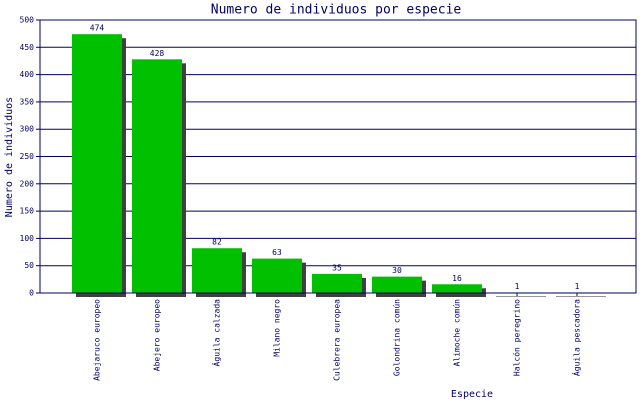 The width and height of the screenshot is (640, 400). What do you see at coordinates (217, 242) in the screenshot?
I see `value-label: 82` at bounding box center [217, 242].